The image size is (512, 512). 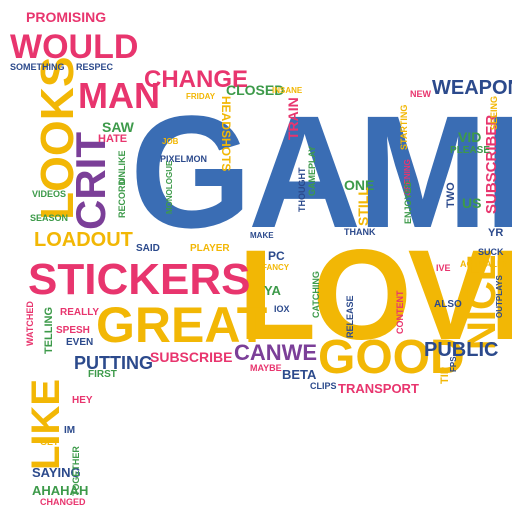 I want to click on word-canwe: CANWE, so click(x=276, y=352).